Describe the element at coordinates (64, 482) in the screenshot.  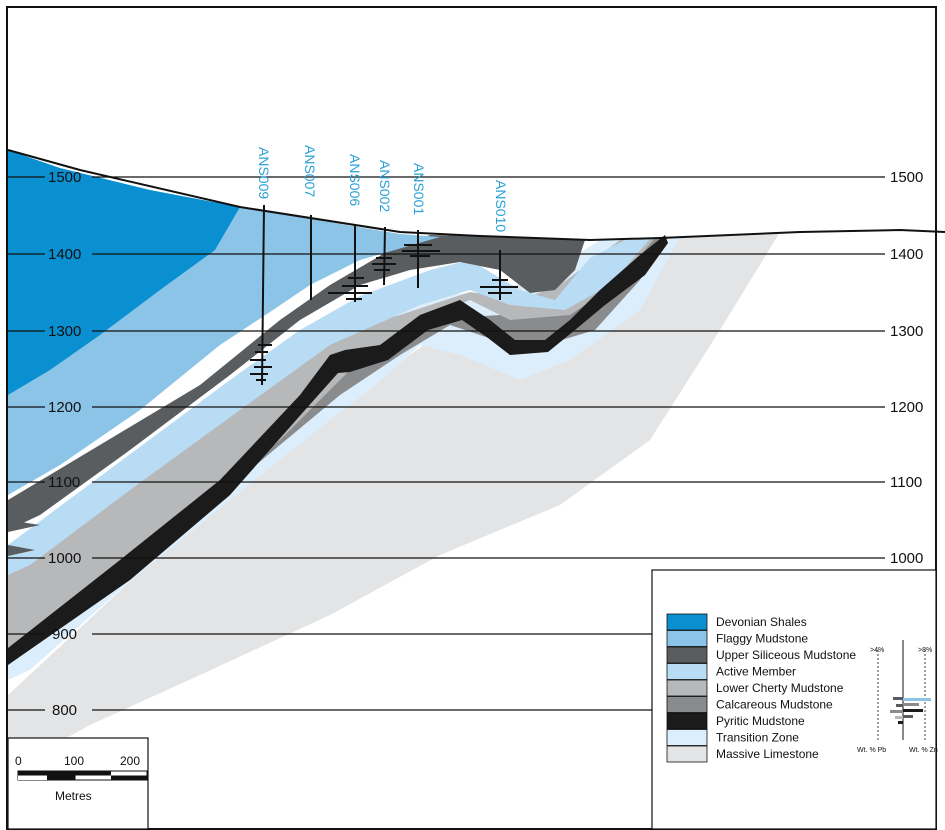
I see `elev-left-1100: 1100` at that location.